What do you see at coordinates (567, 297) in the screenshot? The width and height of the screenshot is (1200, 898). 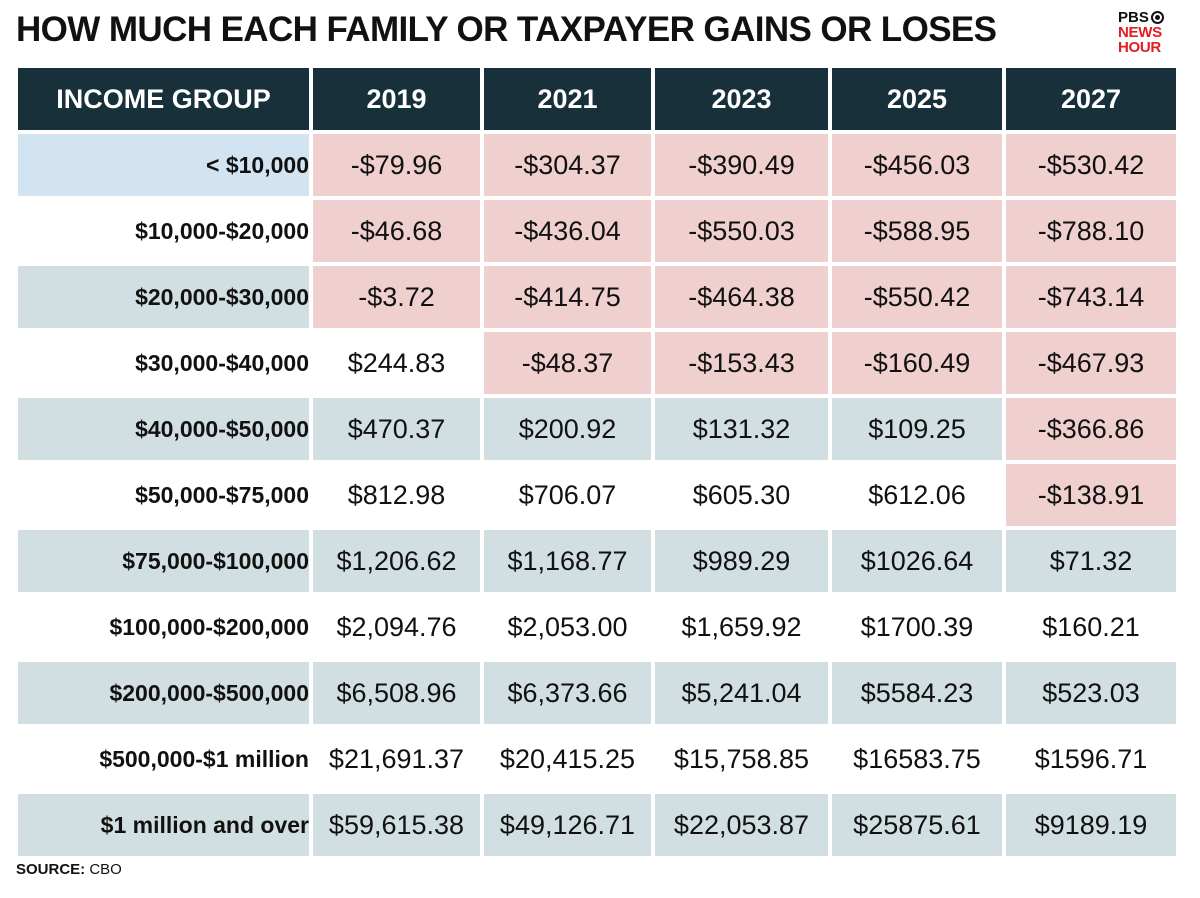 I see `value-cell: -$414.75` at bounding box center [567, 297].